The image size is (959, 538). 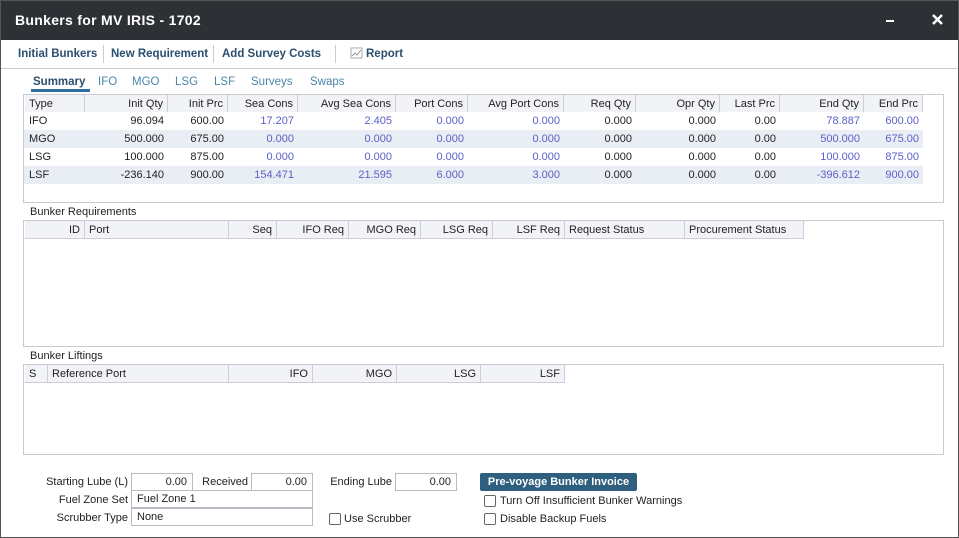 What do you see at coordinates (361, 482) in the screenshot?
I see `field-label: Ending Lube` at bounding box center [361, 482].